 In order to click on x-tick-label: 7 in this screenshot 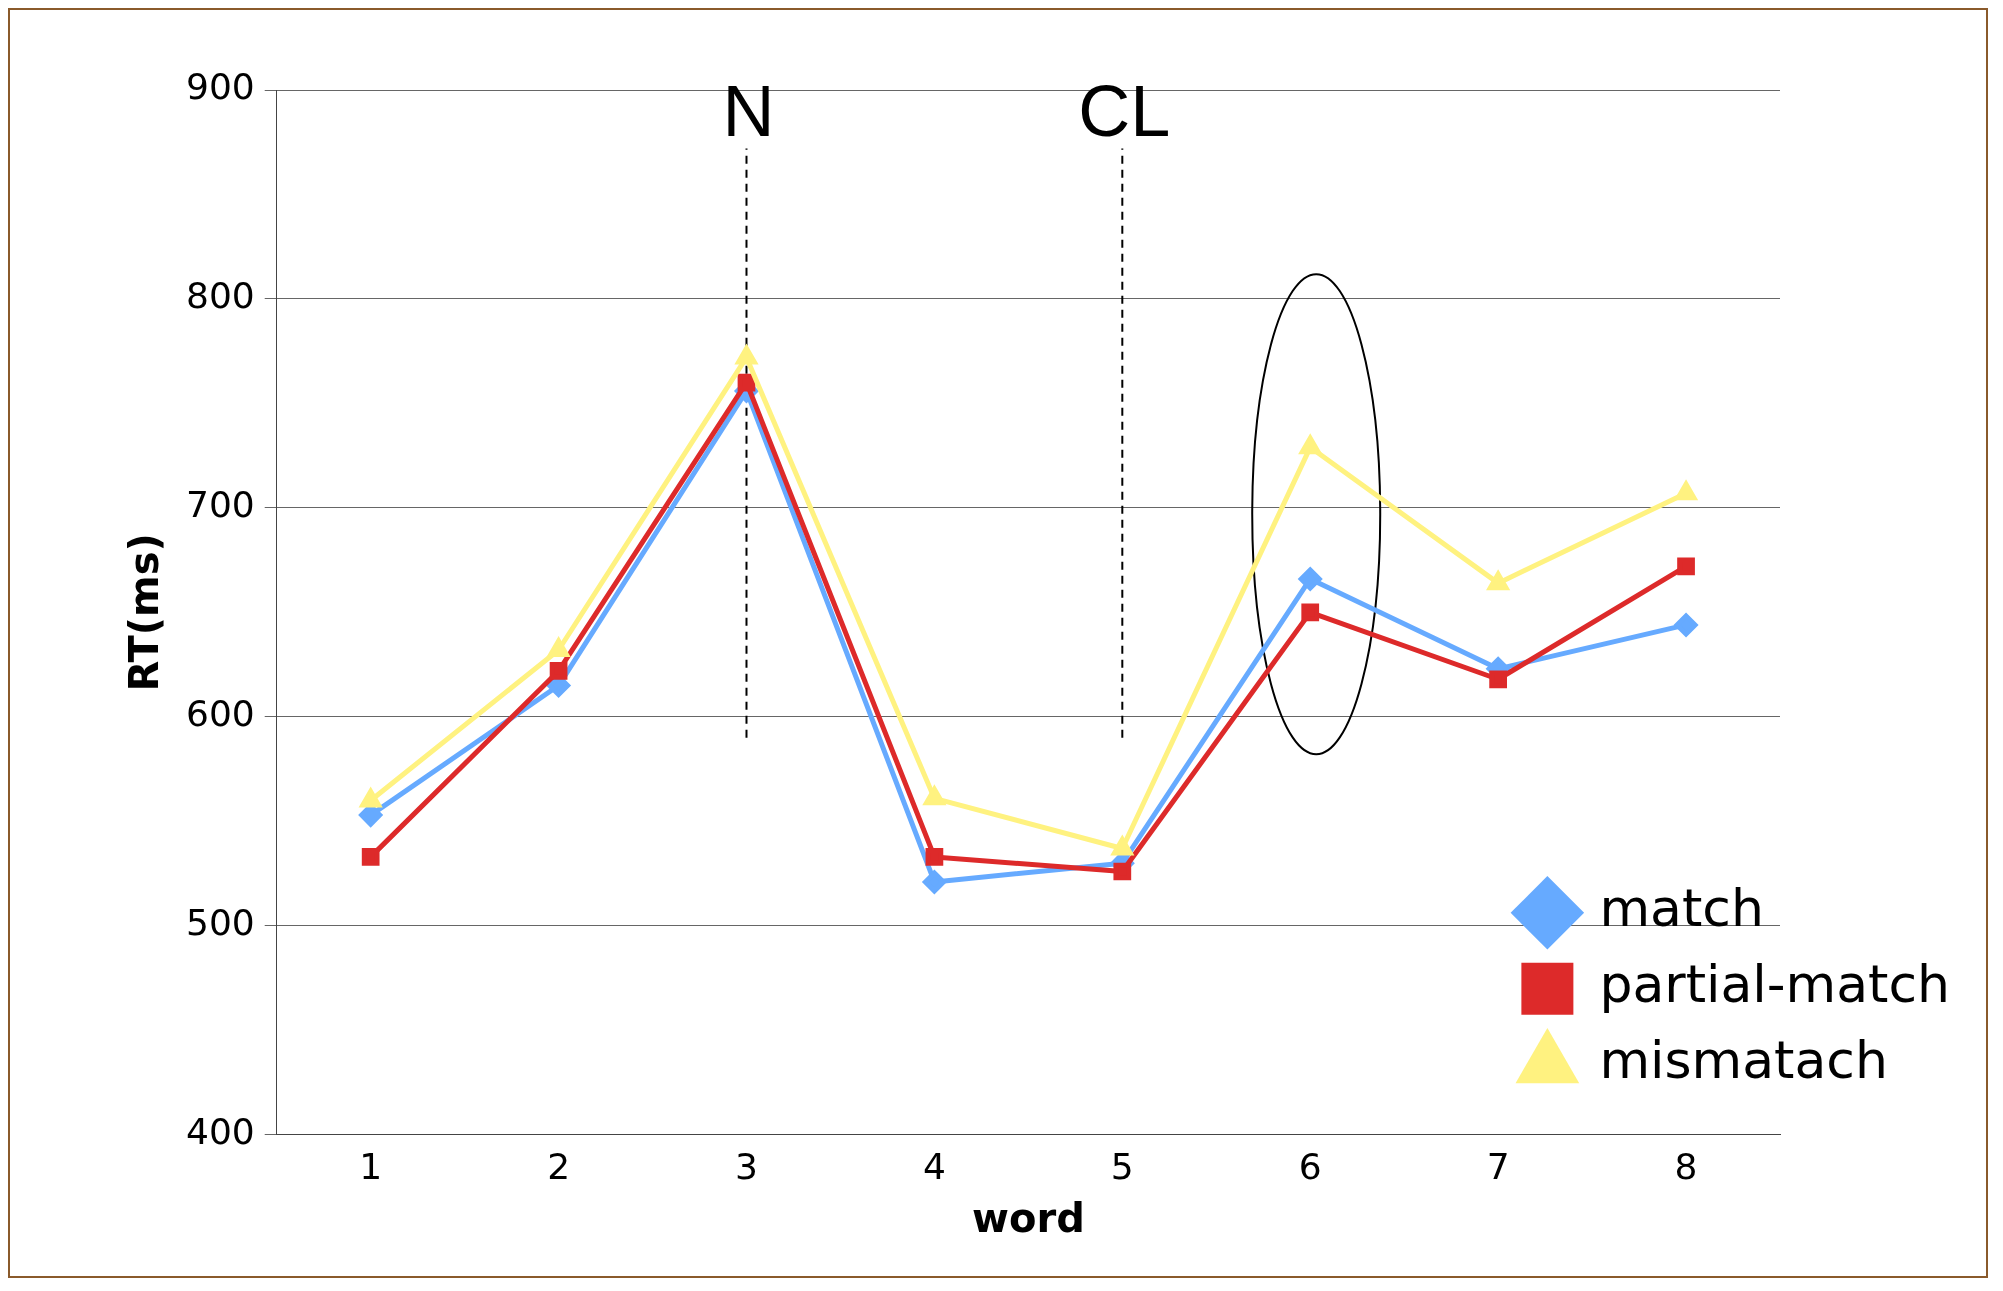, I will do `click(1498, 1166)`.